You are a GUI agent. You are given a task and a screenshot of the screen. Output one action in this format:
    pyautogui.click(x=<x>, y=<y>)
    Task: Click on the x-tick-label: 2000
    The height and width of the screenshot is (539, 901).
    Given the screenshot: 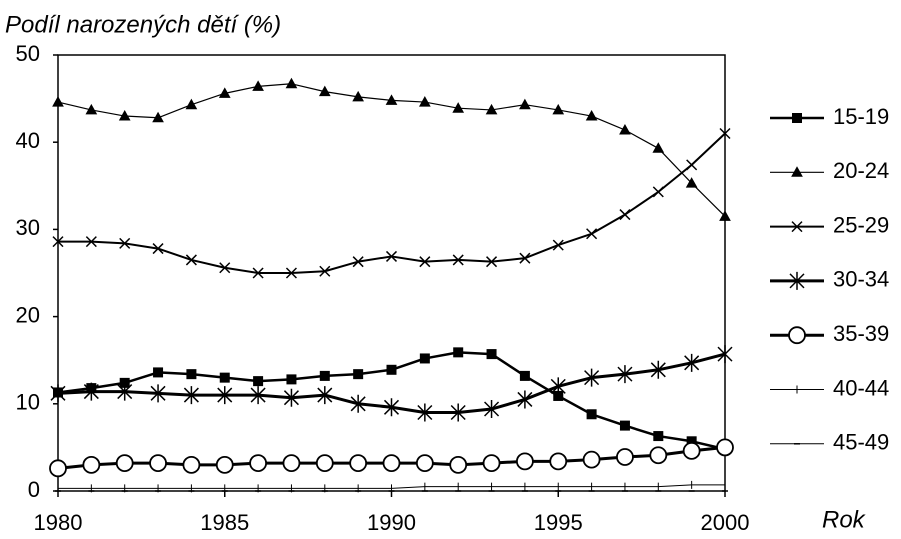 What is the action you would take?
    pyautogui.click(x=725, y=522)
    